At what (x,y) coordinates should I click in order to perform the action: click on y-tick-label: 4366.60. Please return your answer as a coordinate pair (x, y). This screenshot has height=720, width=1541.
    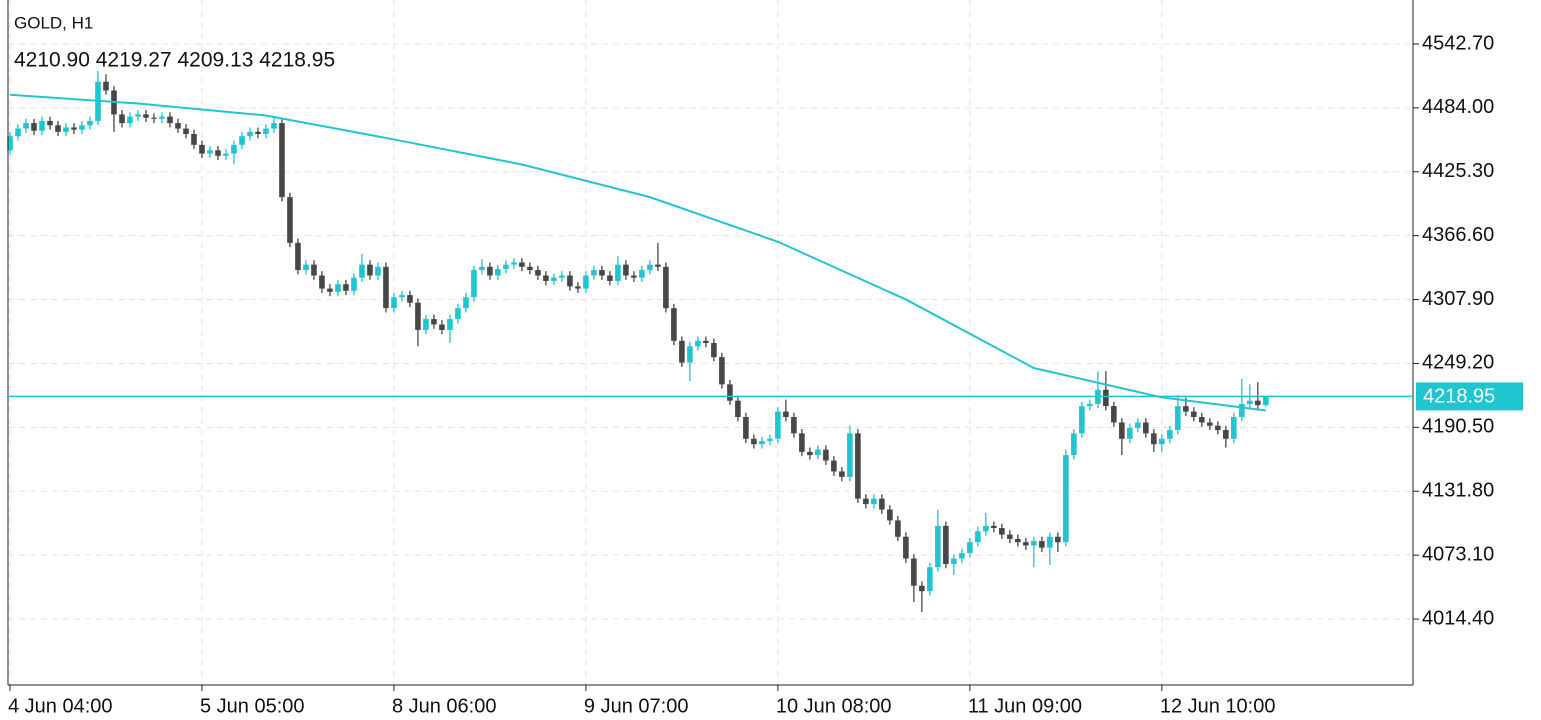
    Looking at the image, I should click on (1458, 235).